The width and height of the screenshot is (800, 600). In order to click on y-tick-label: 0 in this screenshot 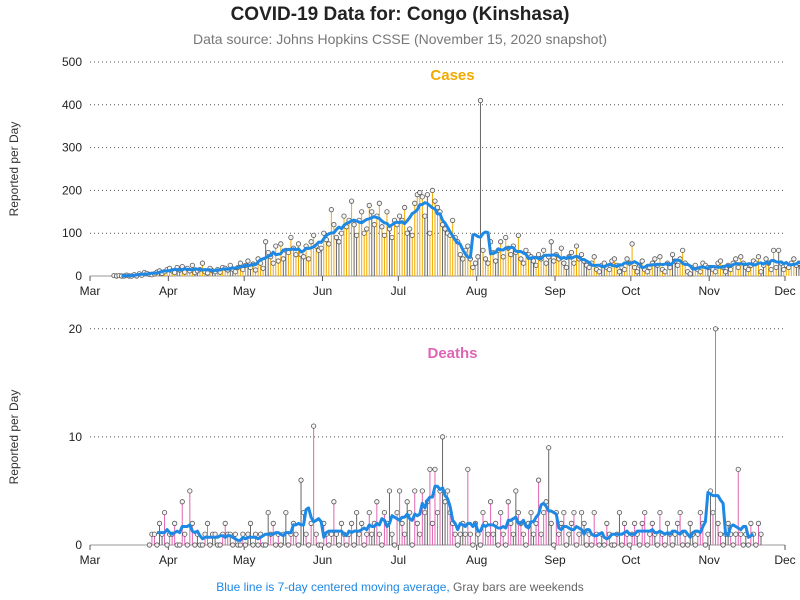, I will do `click(78, 276)`.